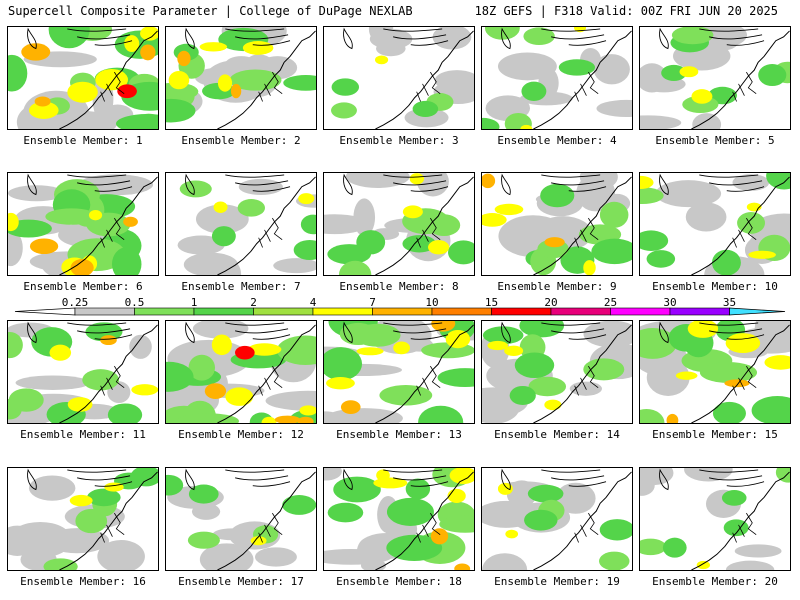 The image size is (800, 600). What do you see at coordinates (83, 286) in the screenshot?
I see `member-label: Ensemble Member: 6` at bounding box center [83, 286].